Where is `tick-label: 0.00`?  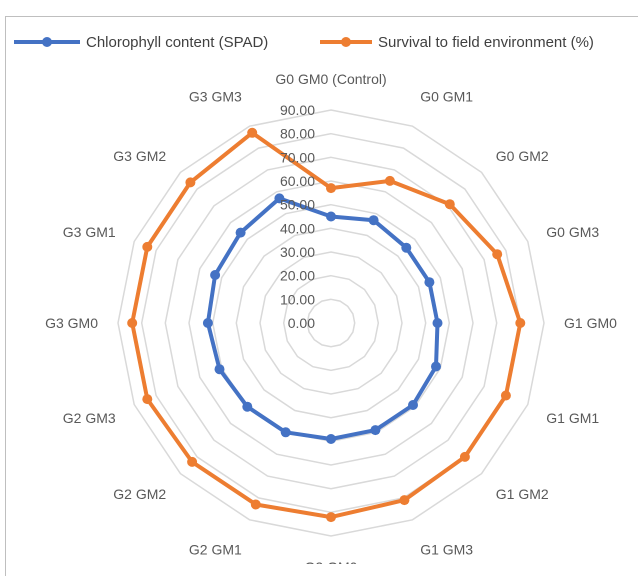 tick-label: 0.00 is located at coordinates (301, 323).